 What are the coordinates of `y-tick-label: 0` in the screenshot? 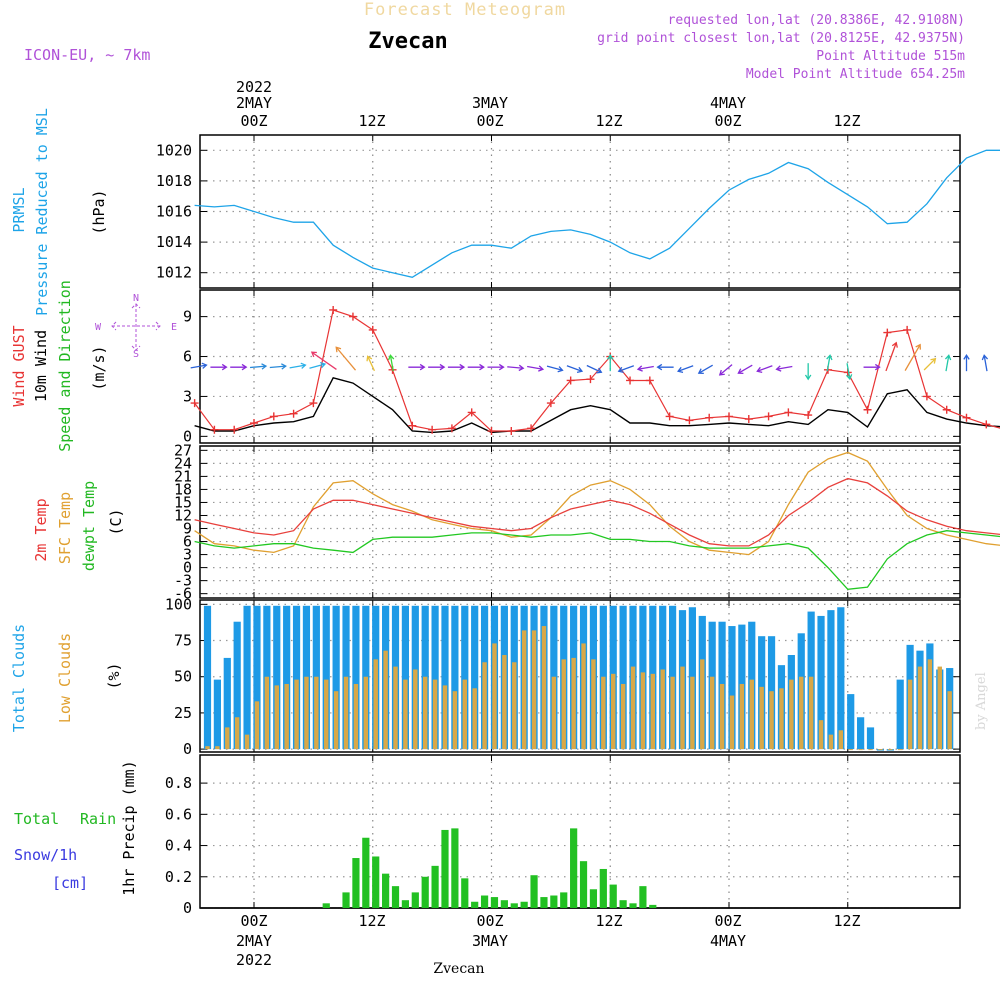 It's located at (187, 568).